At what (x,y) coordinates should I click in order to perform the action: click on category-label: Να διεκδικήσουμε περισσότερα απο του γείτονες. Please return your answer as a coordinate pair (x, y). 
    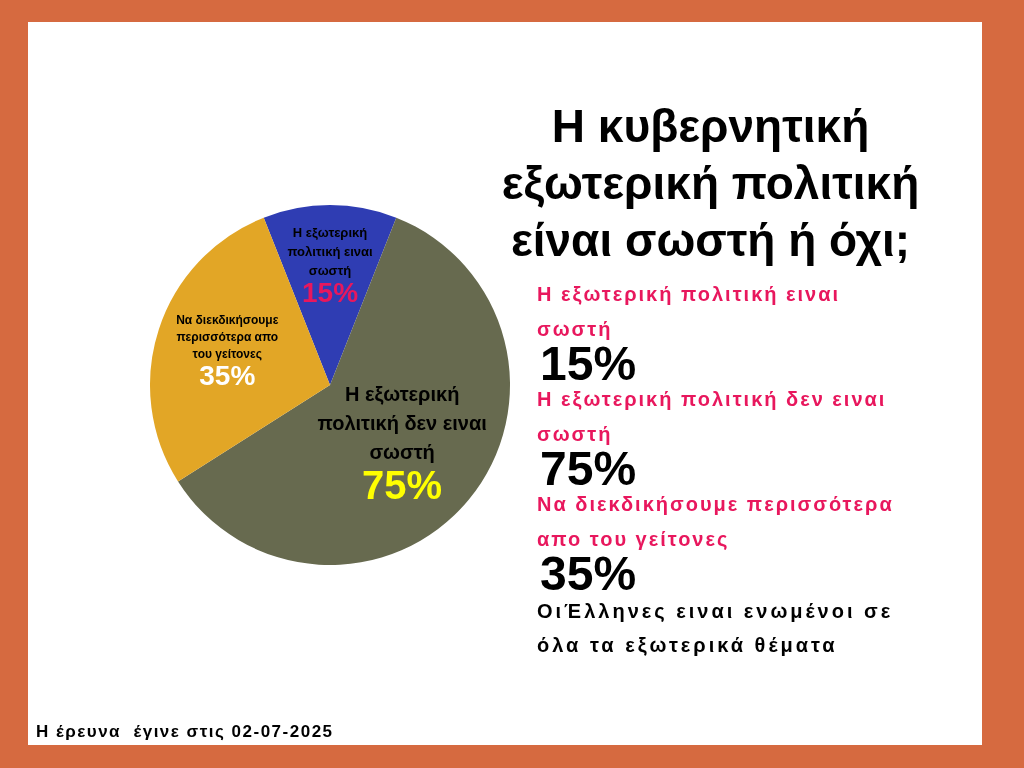
    Looking at the image, I should click on (715, 521).